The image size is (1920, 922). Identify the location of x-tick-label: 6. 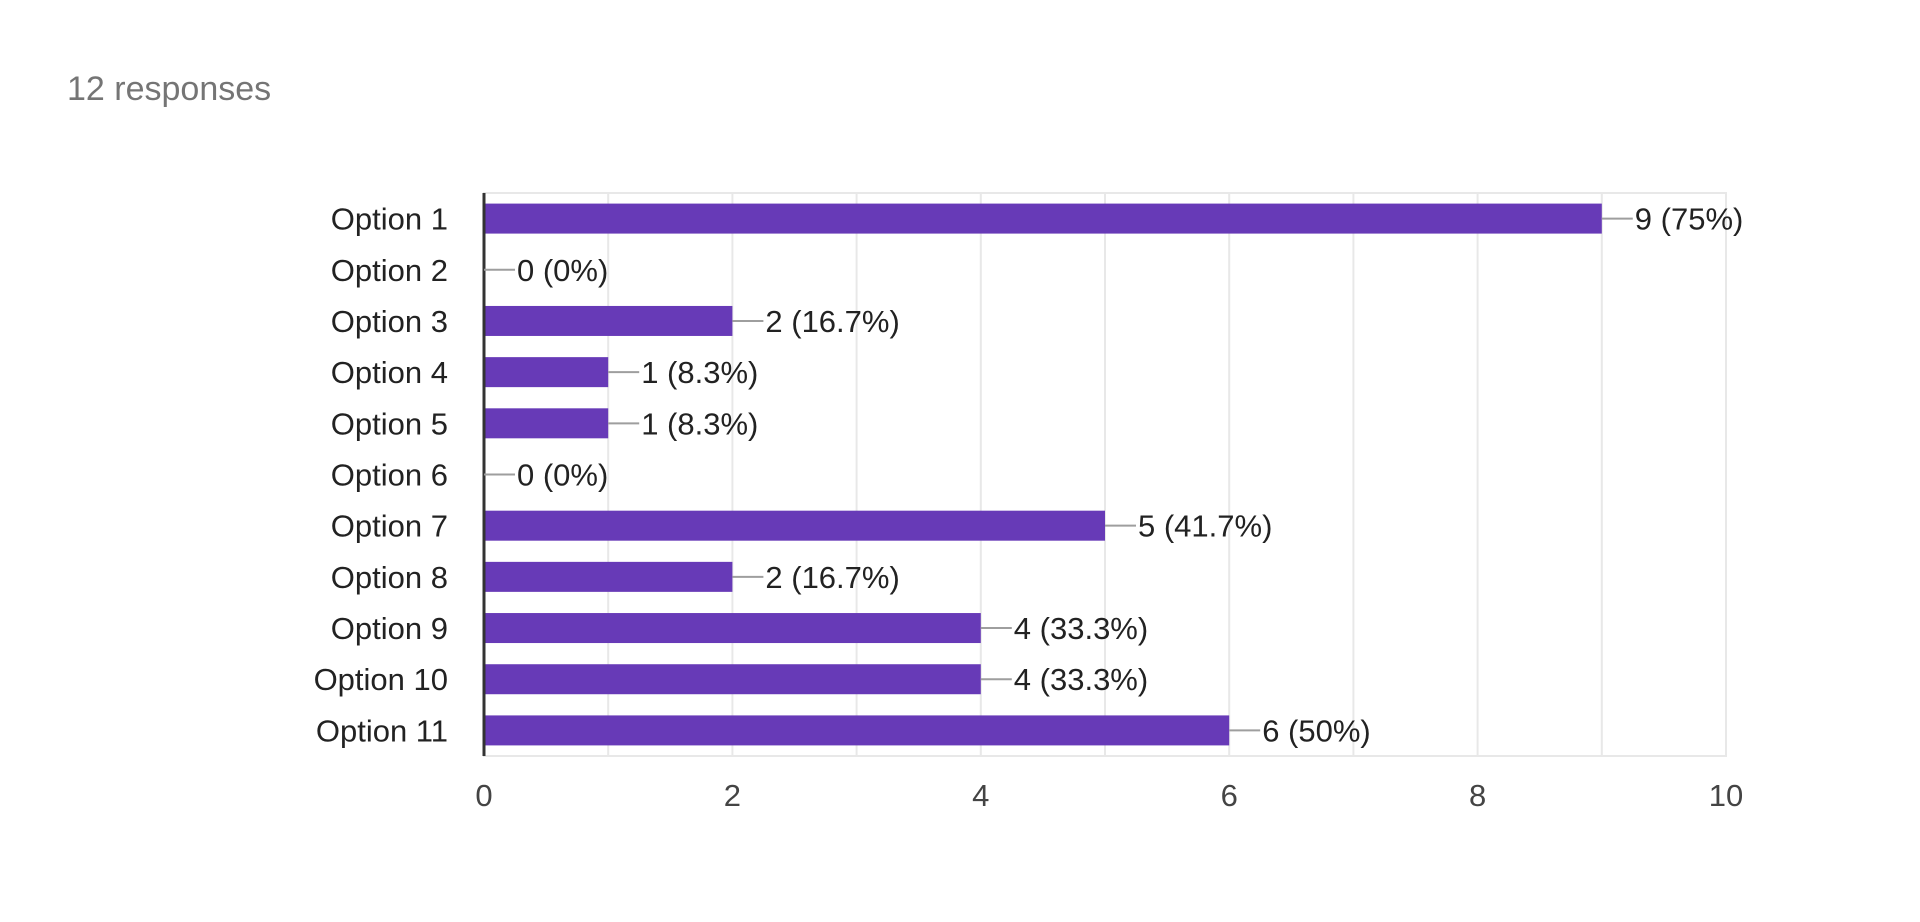
(1229, 795).